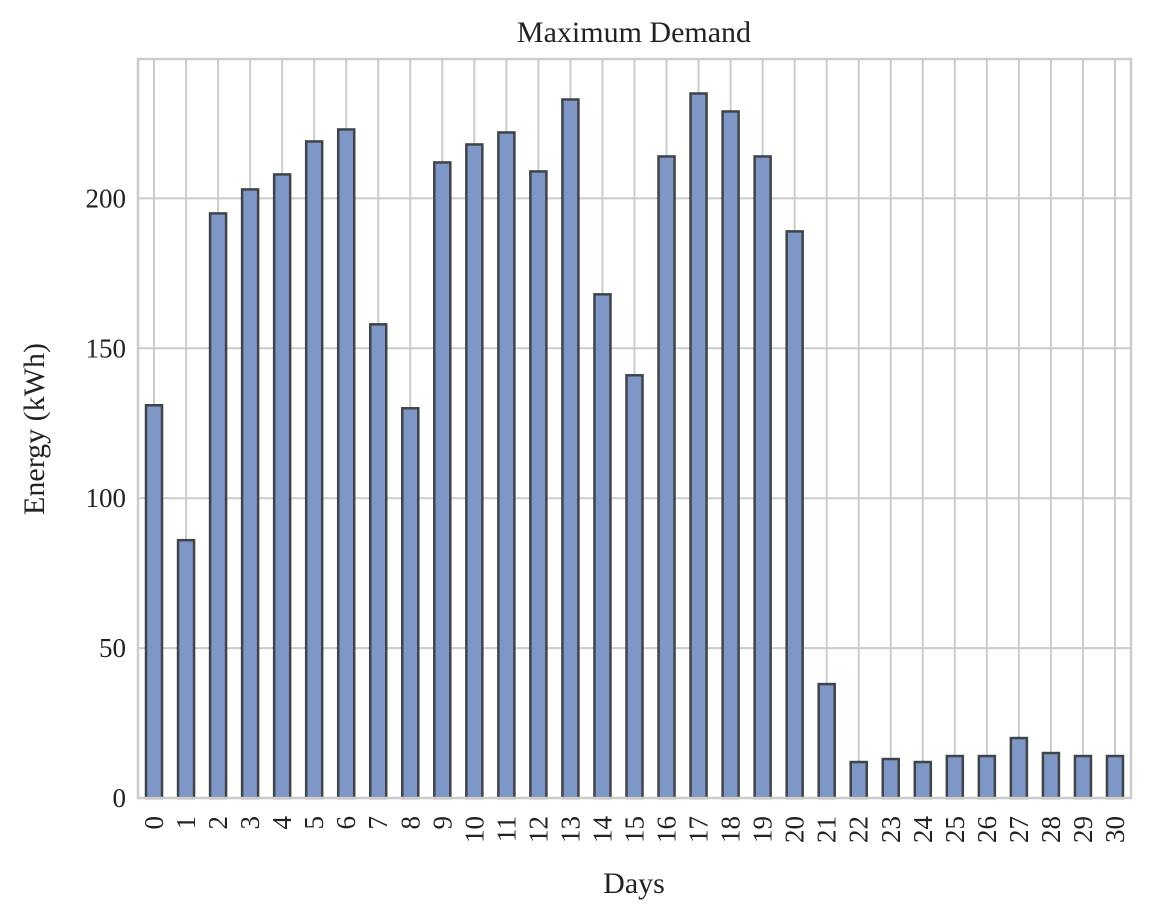 This screenshot has height=919, width=1149. Describe the element at coordinates (1051, 829) in the screenshot. I see `x-tick-label: 28` at that location.